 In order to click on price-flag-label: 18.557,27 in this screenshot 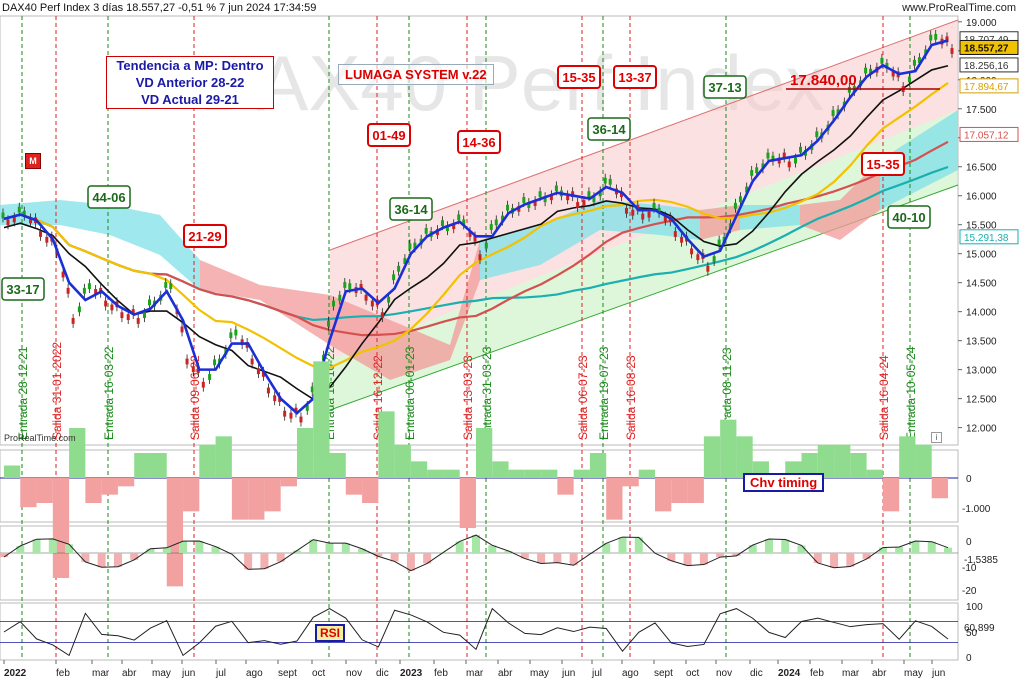, I will do `click(986, 48)`.